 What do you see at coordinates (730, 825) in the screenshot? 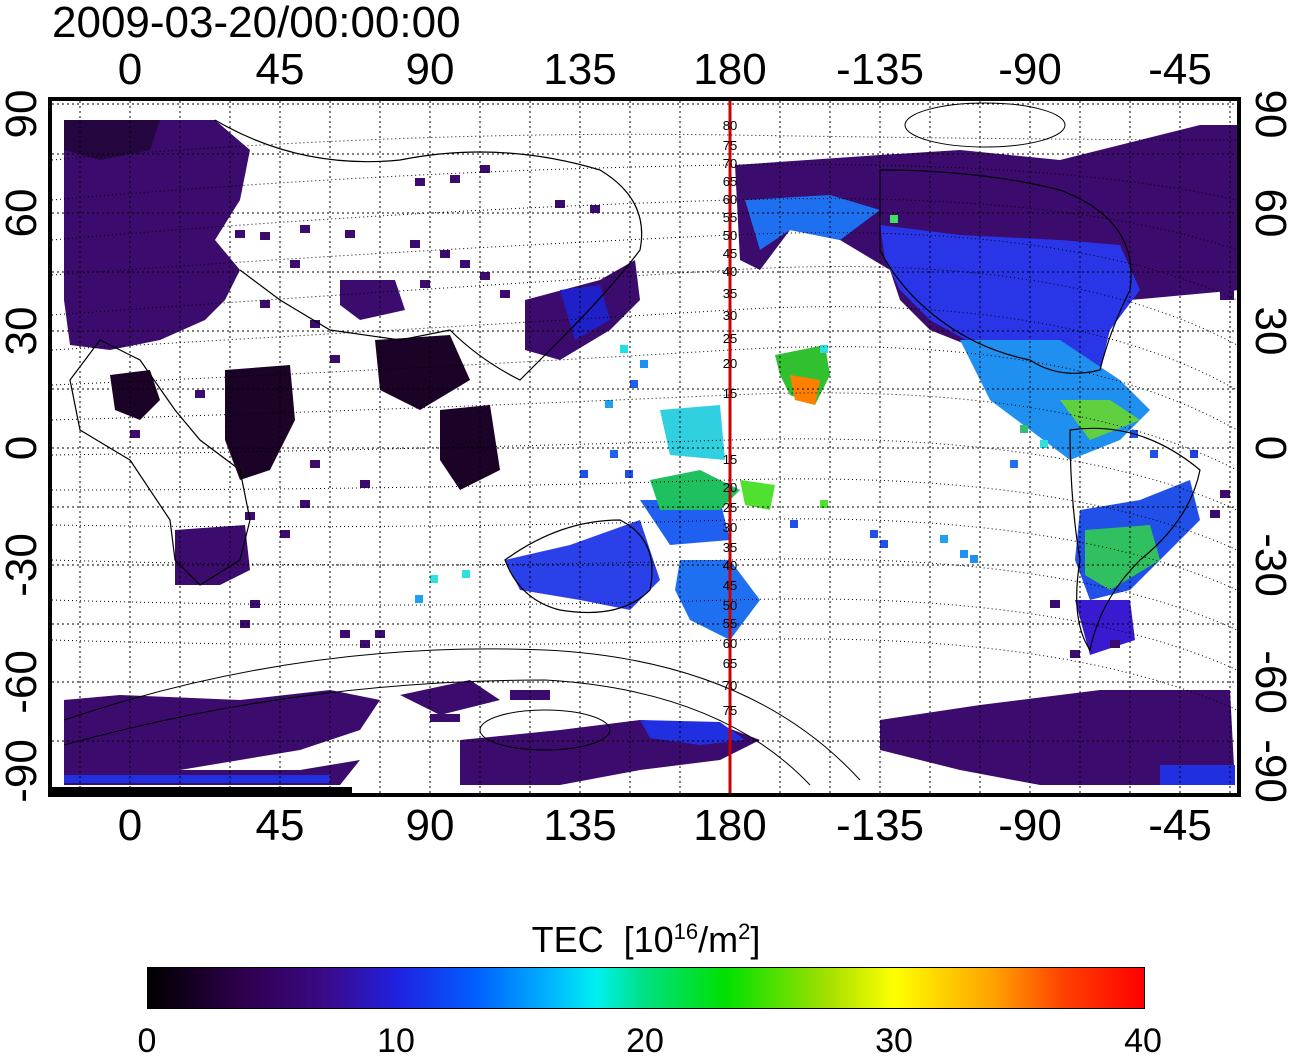
I see `bottom-tick: 180` at bounding box center [730, 825].